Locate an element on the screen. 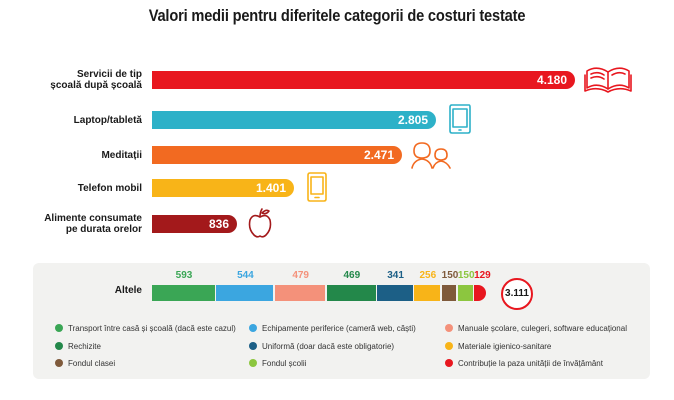 The width and height of the screenshot is (674, 400). bar-category-label: Alimente consumate pe durata orelor is located at coordinates (81, 224).